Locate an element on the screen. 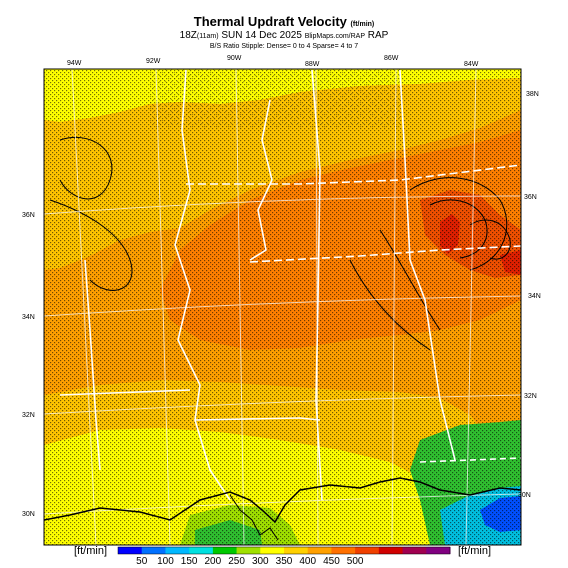 This screenshot has width=568, height=568. color-legend: 50 100 150 200 250 300 350 400 450 500 is located at coordinates (284, 556).